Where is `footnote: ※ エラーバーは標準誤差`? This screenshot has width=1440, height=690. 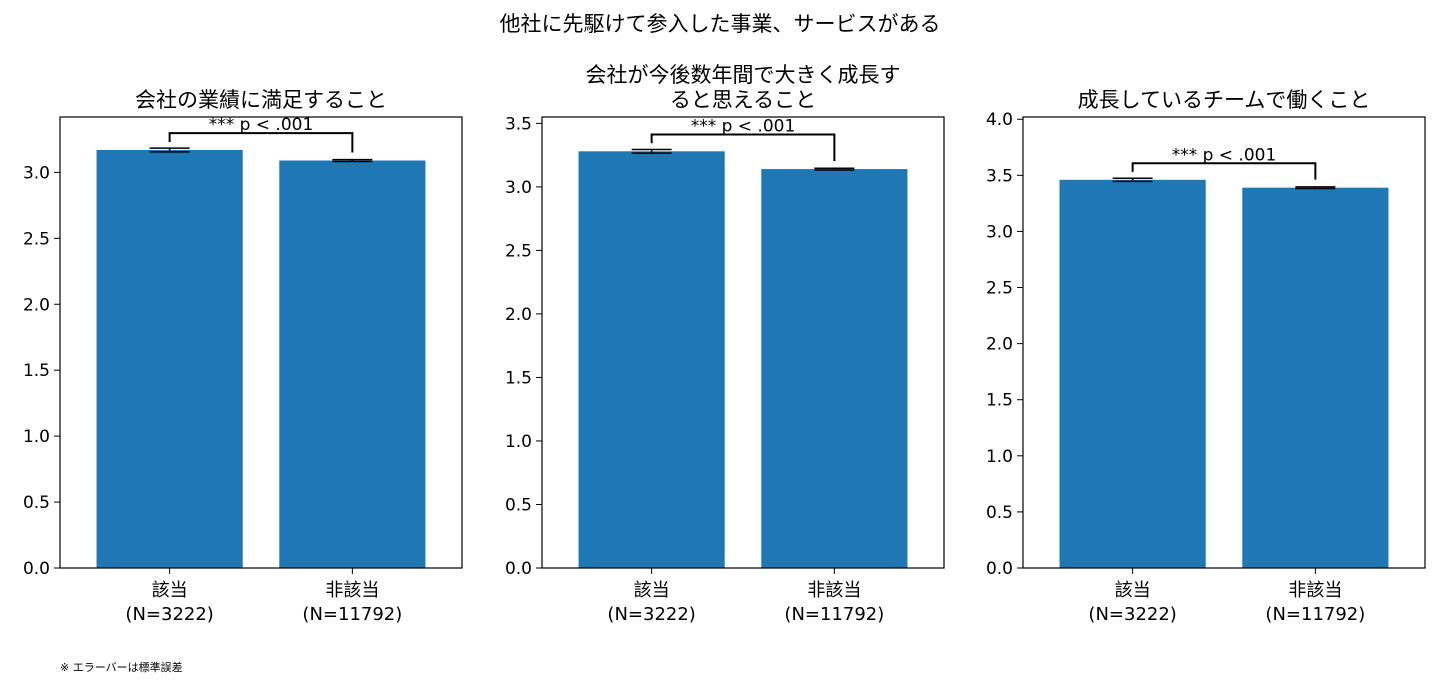
footnote: ※ エラーバーは標準誤差 is located at coordinates (121, 667).